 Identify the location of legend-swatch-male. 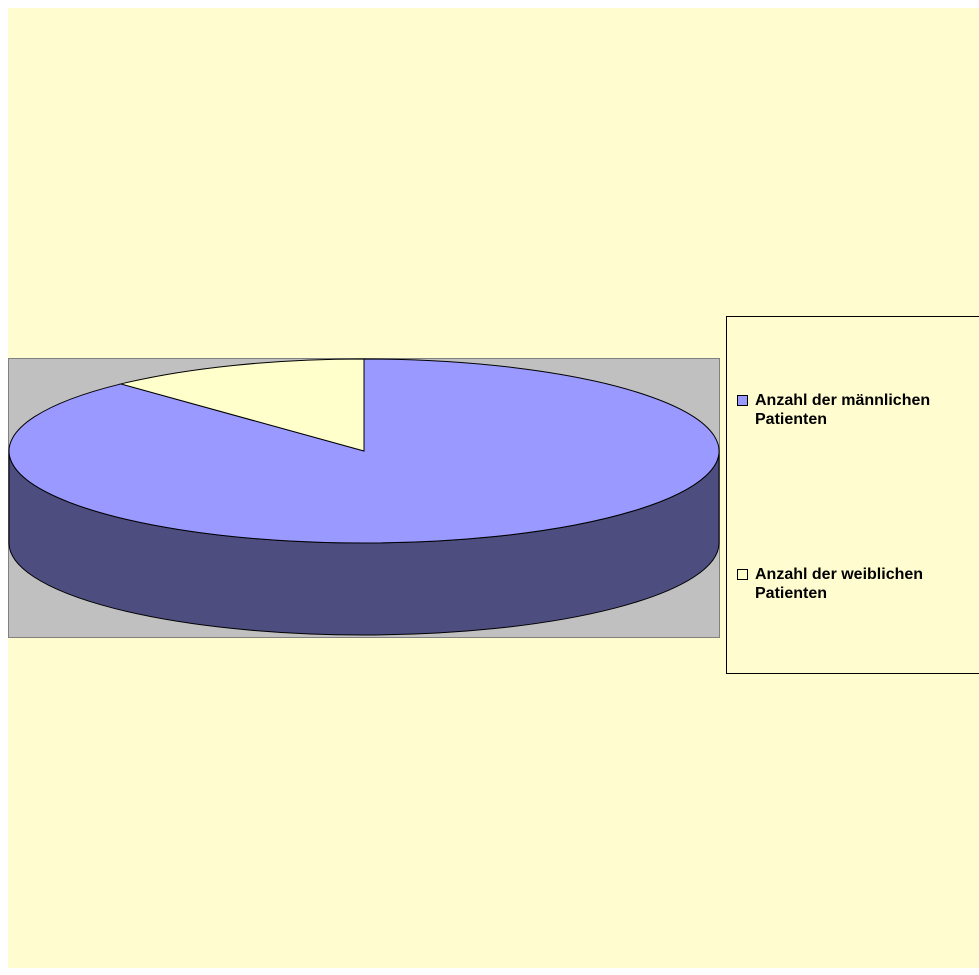
(742, 400).